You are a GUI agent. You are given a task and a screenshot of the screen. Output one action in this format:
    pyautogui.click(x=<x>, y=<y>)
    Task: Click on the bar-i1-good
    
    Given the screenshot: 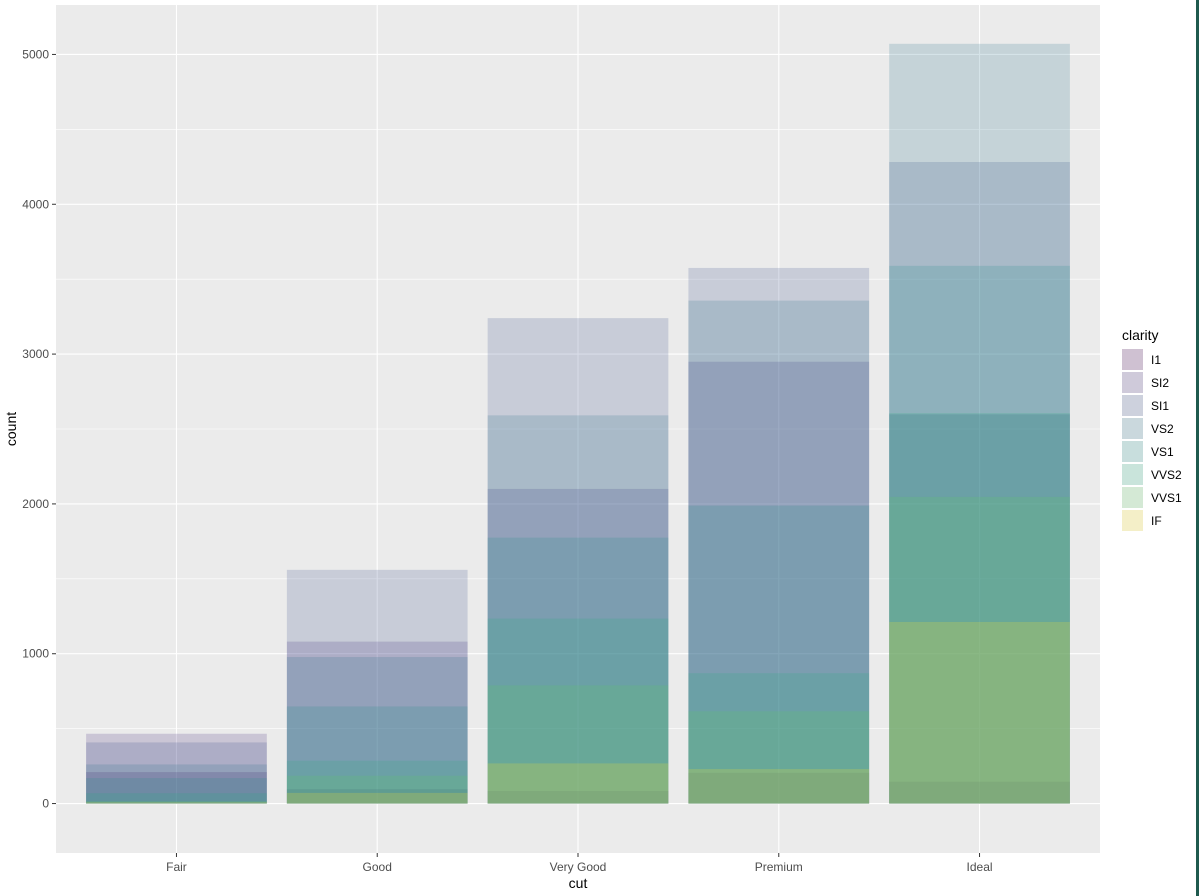 What is the action you would take?
    pyautogui.click(x=377, y=796)
    